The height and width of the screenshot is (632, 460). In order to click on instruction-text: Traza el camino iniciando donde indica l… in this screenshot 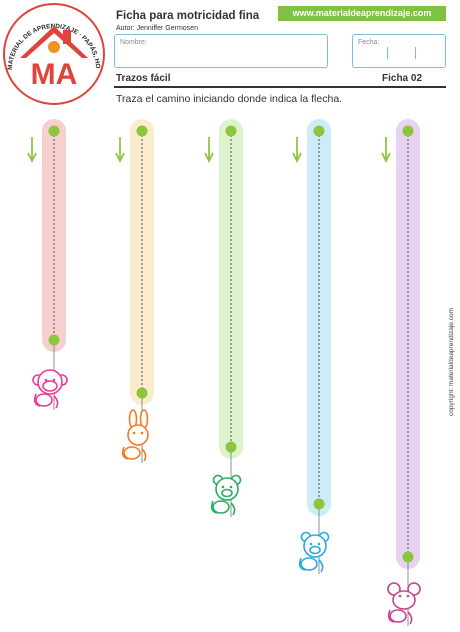, I will do `click(229, 99)`.